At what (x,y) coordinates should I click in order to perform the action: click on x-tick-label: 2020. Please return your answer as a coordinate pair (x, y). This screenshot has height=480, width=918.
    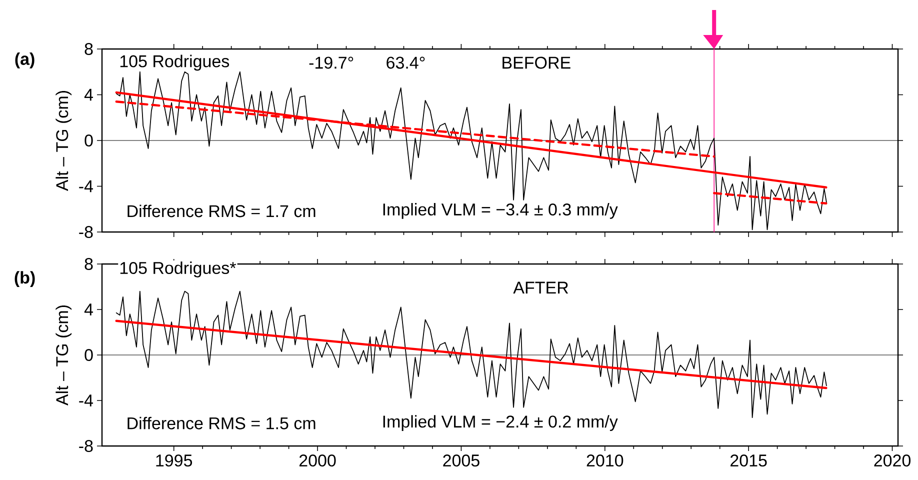
    Looking at the image, I should click on (892, 460).